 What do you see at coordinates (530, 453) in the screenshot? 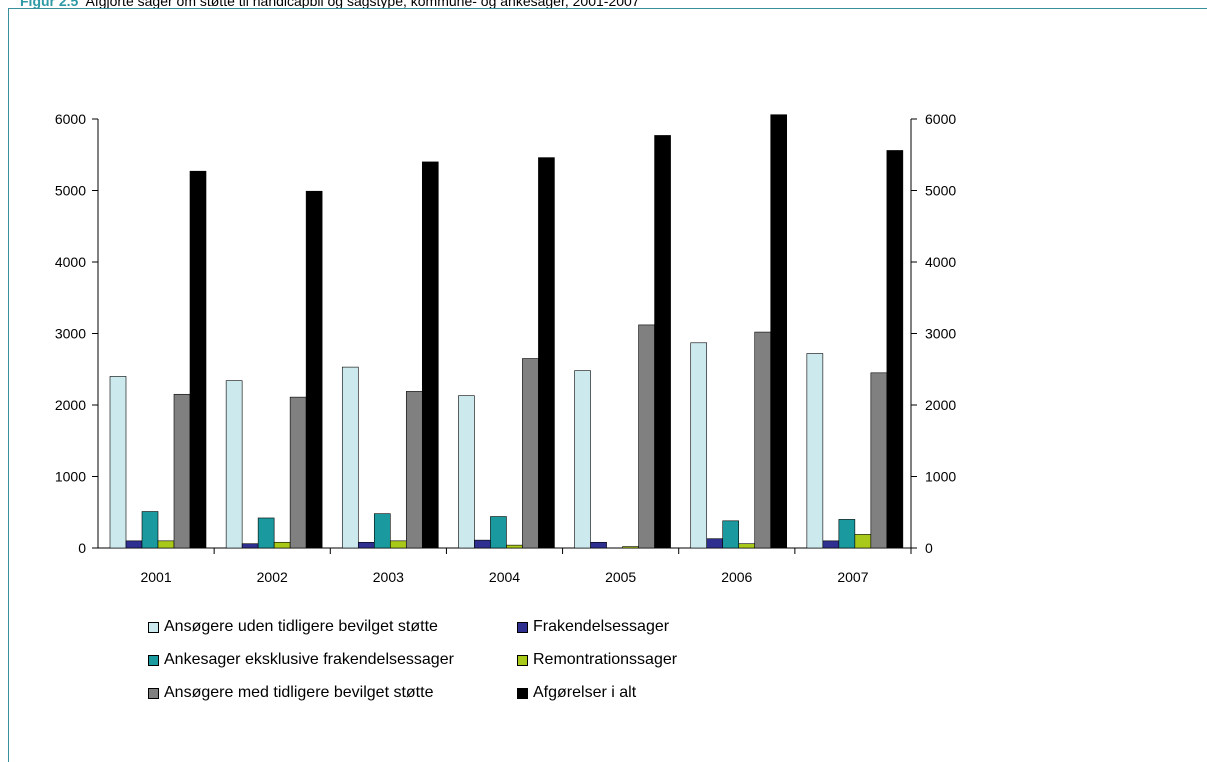
I see `bar-5-2004` at bounding box center [530, 453].